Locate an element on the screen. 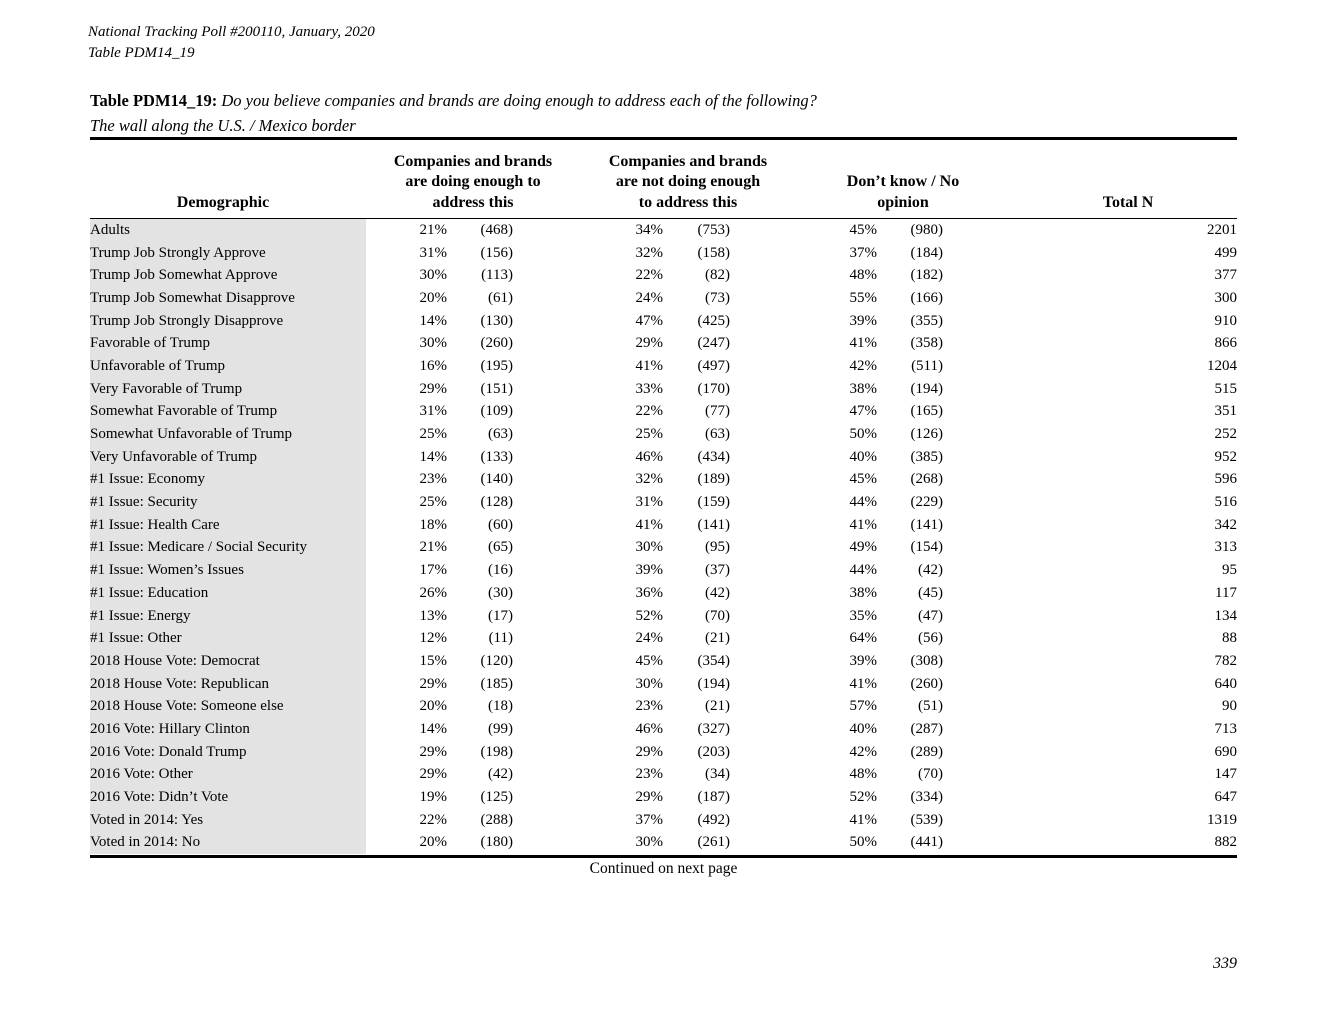 This screenshot has width=1320, height=1020. cell-demographic: 2016 Vote: Hillary Clinton is located at coordinates (228, 729).